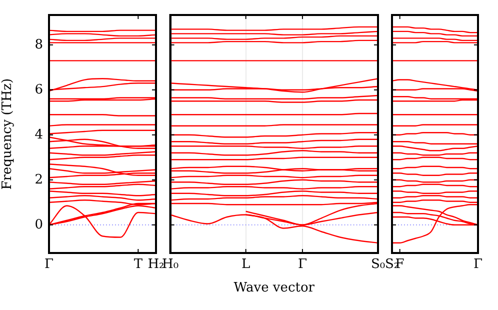  I want to click on x-axis-title: Wave vector, so click(275, 288).